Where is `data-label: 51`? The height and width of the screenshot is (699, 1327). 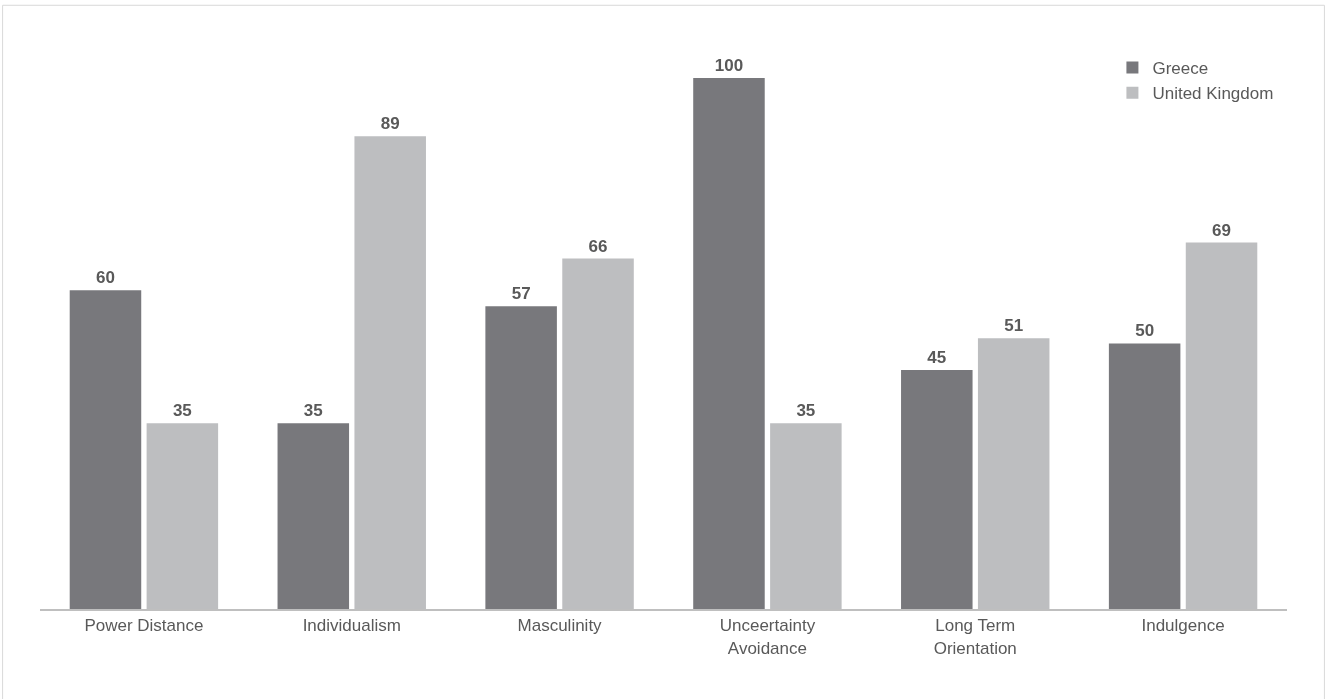
data-label: 51 is located at coordinates (1014, 326).